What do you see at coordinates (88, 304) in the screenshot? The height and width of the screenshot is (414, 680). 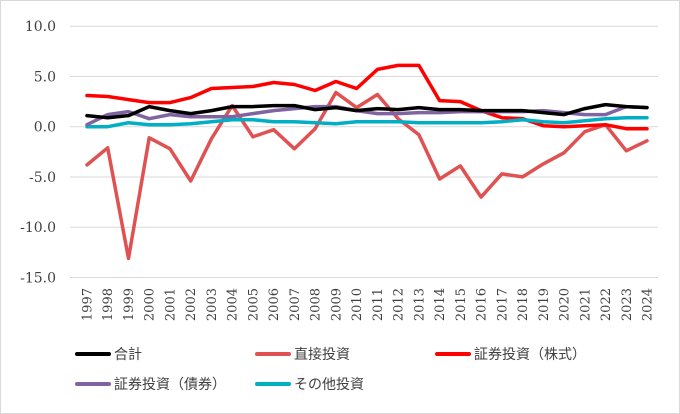 I see `x-tick-label: 1997` at bounding box center [88, 304].